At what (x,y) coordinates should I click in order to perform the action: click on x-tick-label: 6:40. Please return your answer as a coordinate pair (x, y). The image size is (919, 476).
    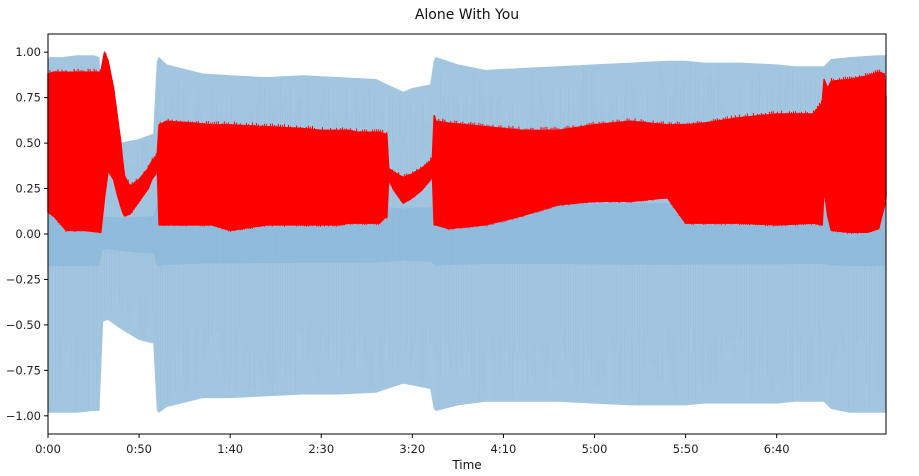
    Looking at the image, I should click on (777, 449).